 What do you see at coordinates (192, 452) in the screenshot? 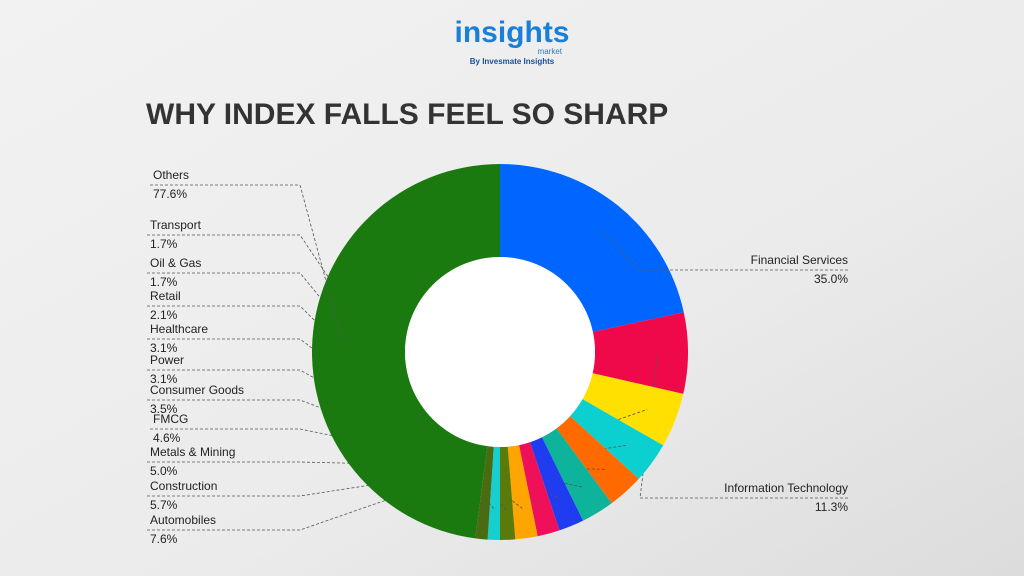
I see `slice-label: Metals & Mining` at bounding box center [192, 452].